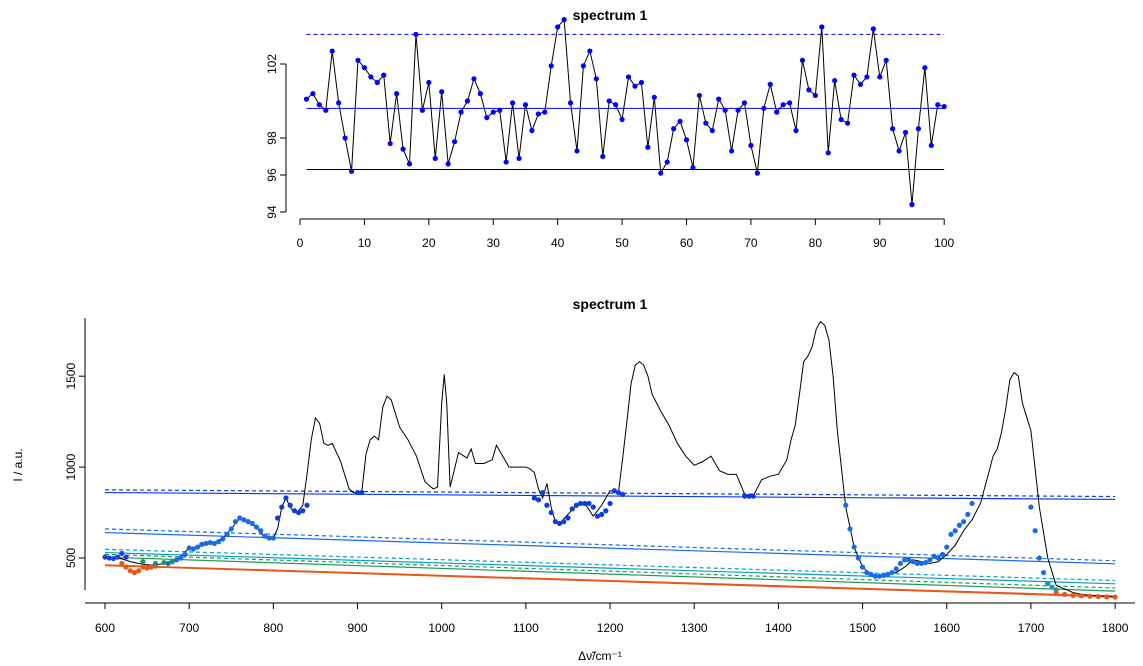 The width and height of the screenshot is (1143, 666). Describe the element at coordinates (272, 212) in the screenshot. I see `top-y-tick-label: 94` at that location.